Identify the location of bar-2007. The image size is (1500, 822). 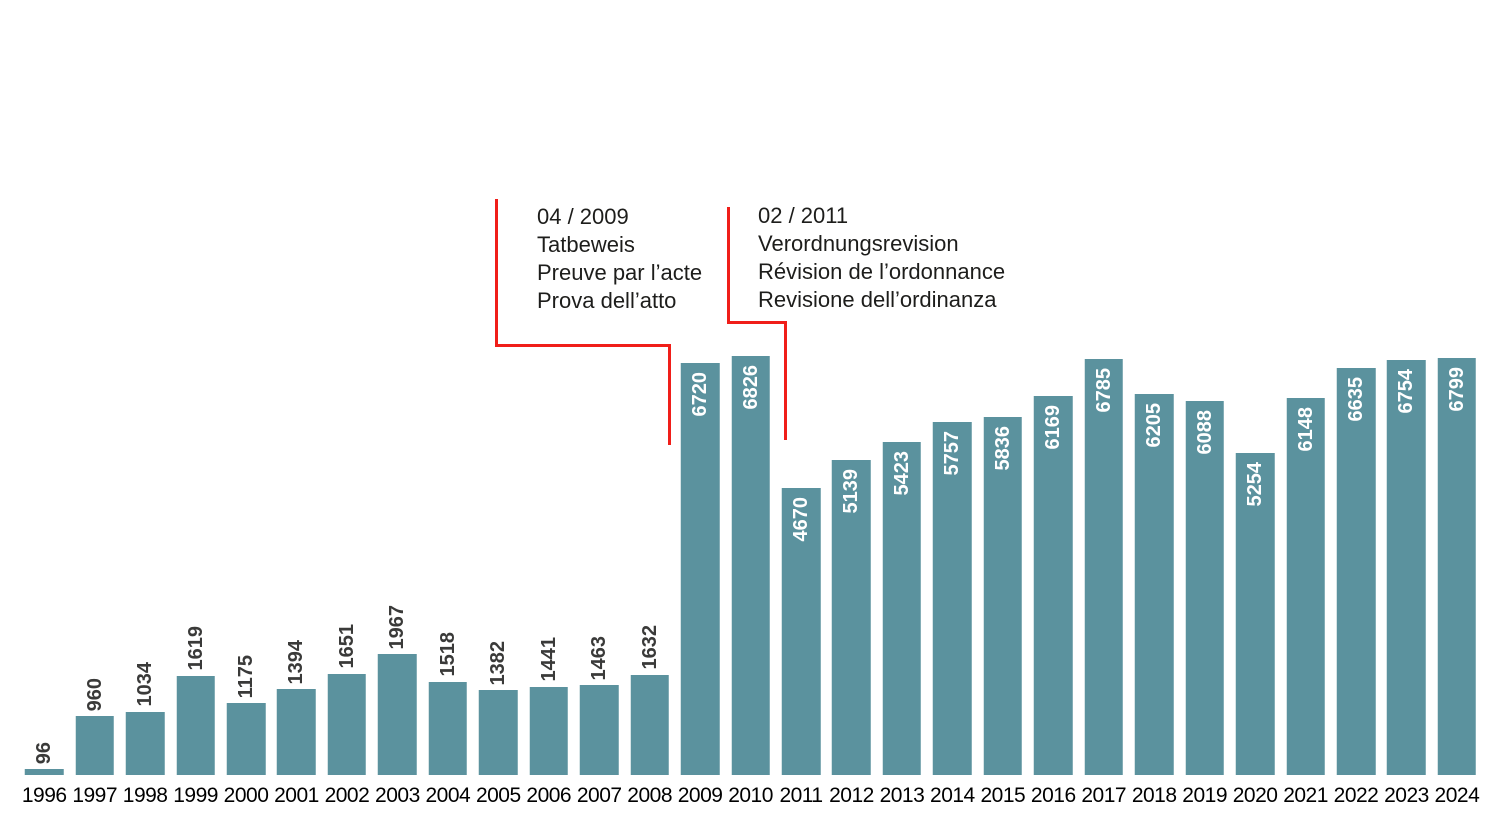
(599, 730).